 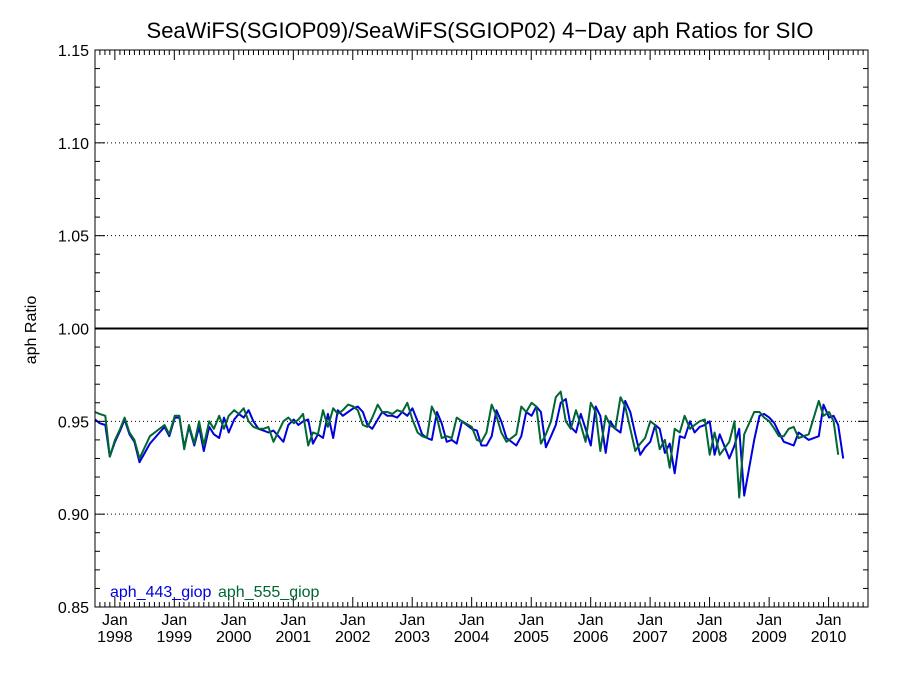 What do you see at coordinates (73, 608) in the screenshot?
I see `y-tick-label: 0.85` at bounding box center [73, 608].